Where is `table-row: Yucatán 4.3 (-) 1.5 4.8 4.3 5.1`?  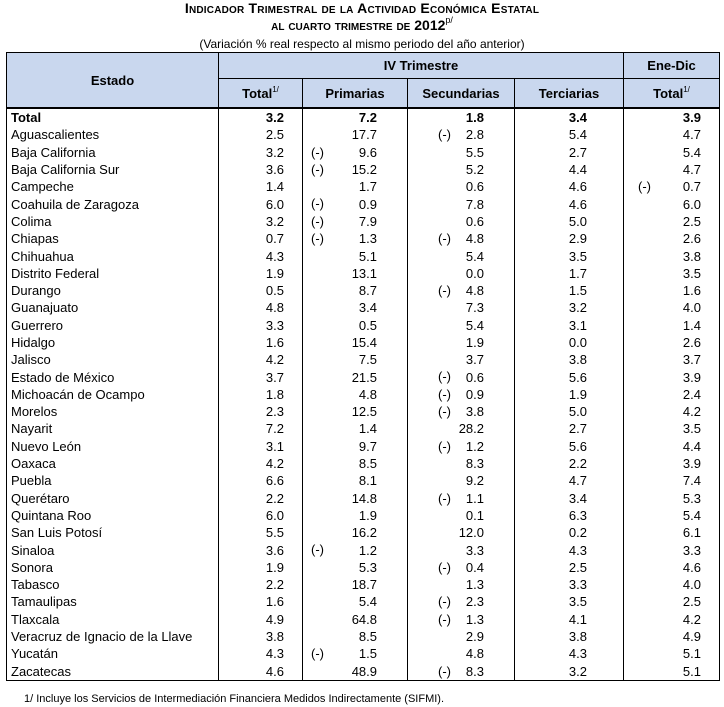 table-row: Yucatán 4.3 (-) 1.5 4.8 4.3 5.1 is located at coordinates (363, 654).